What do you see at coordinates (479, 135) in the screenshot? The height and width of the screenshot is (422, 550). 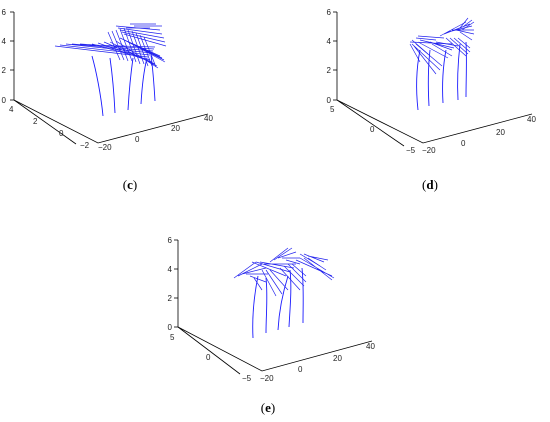 I see `panel-d-x-ticks: −20 0 20 40` at bounding box center [479, 135].